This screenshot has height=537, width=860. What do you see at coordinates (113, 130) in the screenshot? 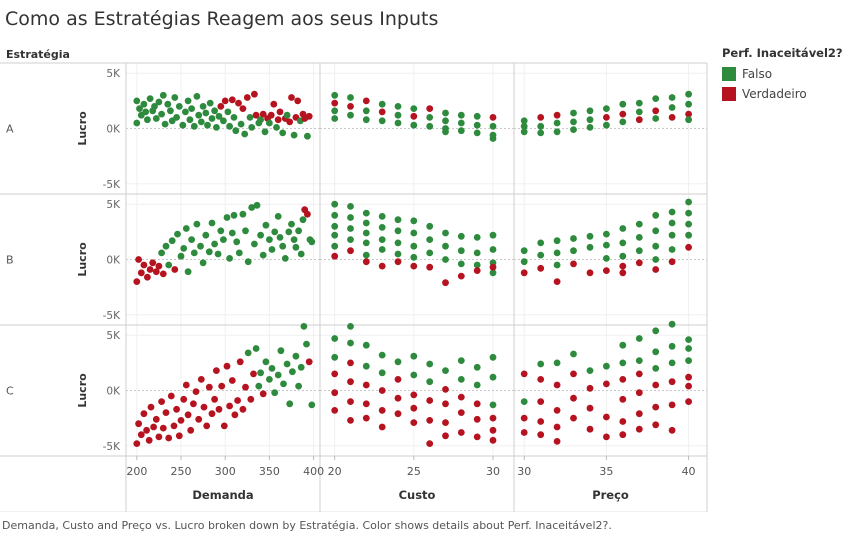
I see `y-tick-label: 0K` at bounding box center [113, 130].